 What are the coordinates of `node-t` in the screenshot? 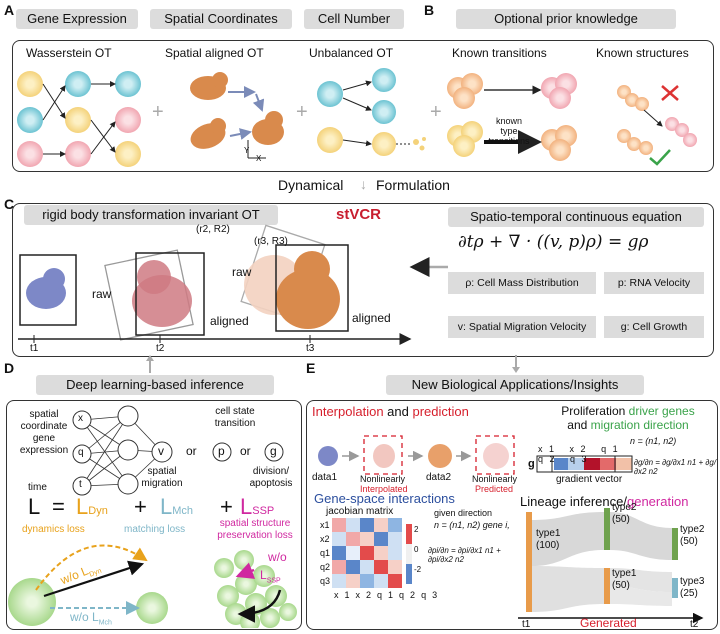 It's located at (82, 486).